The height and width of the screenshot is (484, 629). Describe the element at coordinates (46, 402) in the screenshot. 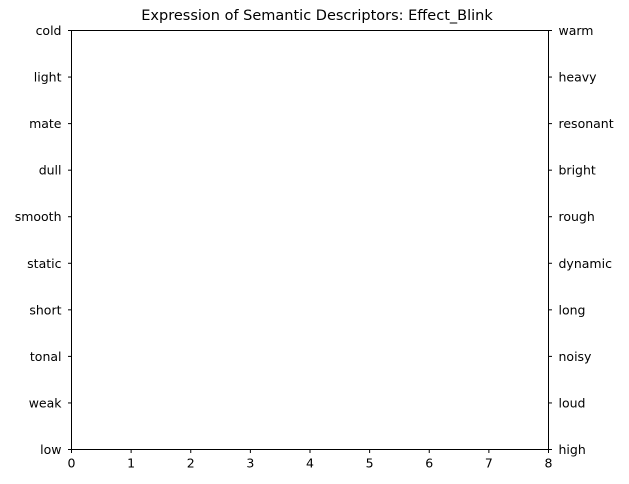

I see `left-descriptor-label: weak` at that location.